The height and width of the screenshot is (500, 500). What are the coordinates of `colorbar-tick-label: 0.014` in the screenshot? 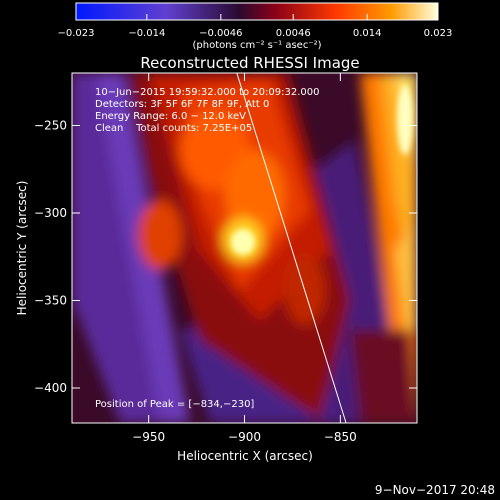 It's located at (367, 33).